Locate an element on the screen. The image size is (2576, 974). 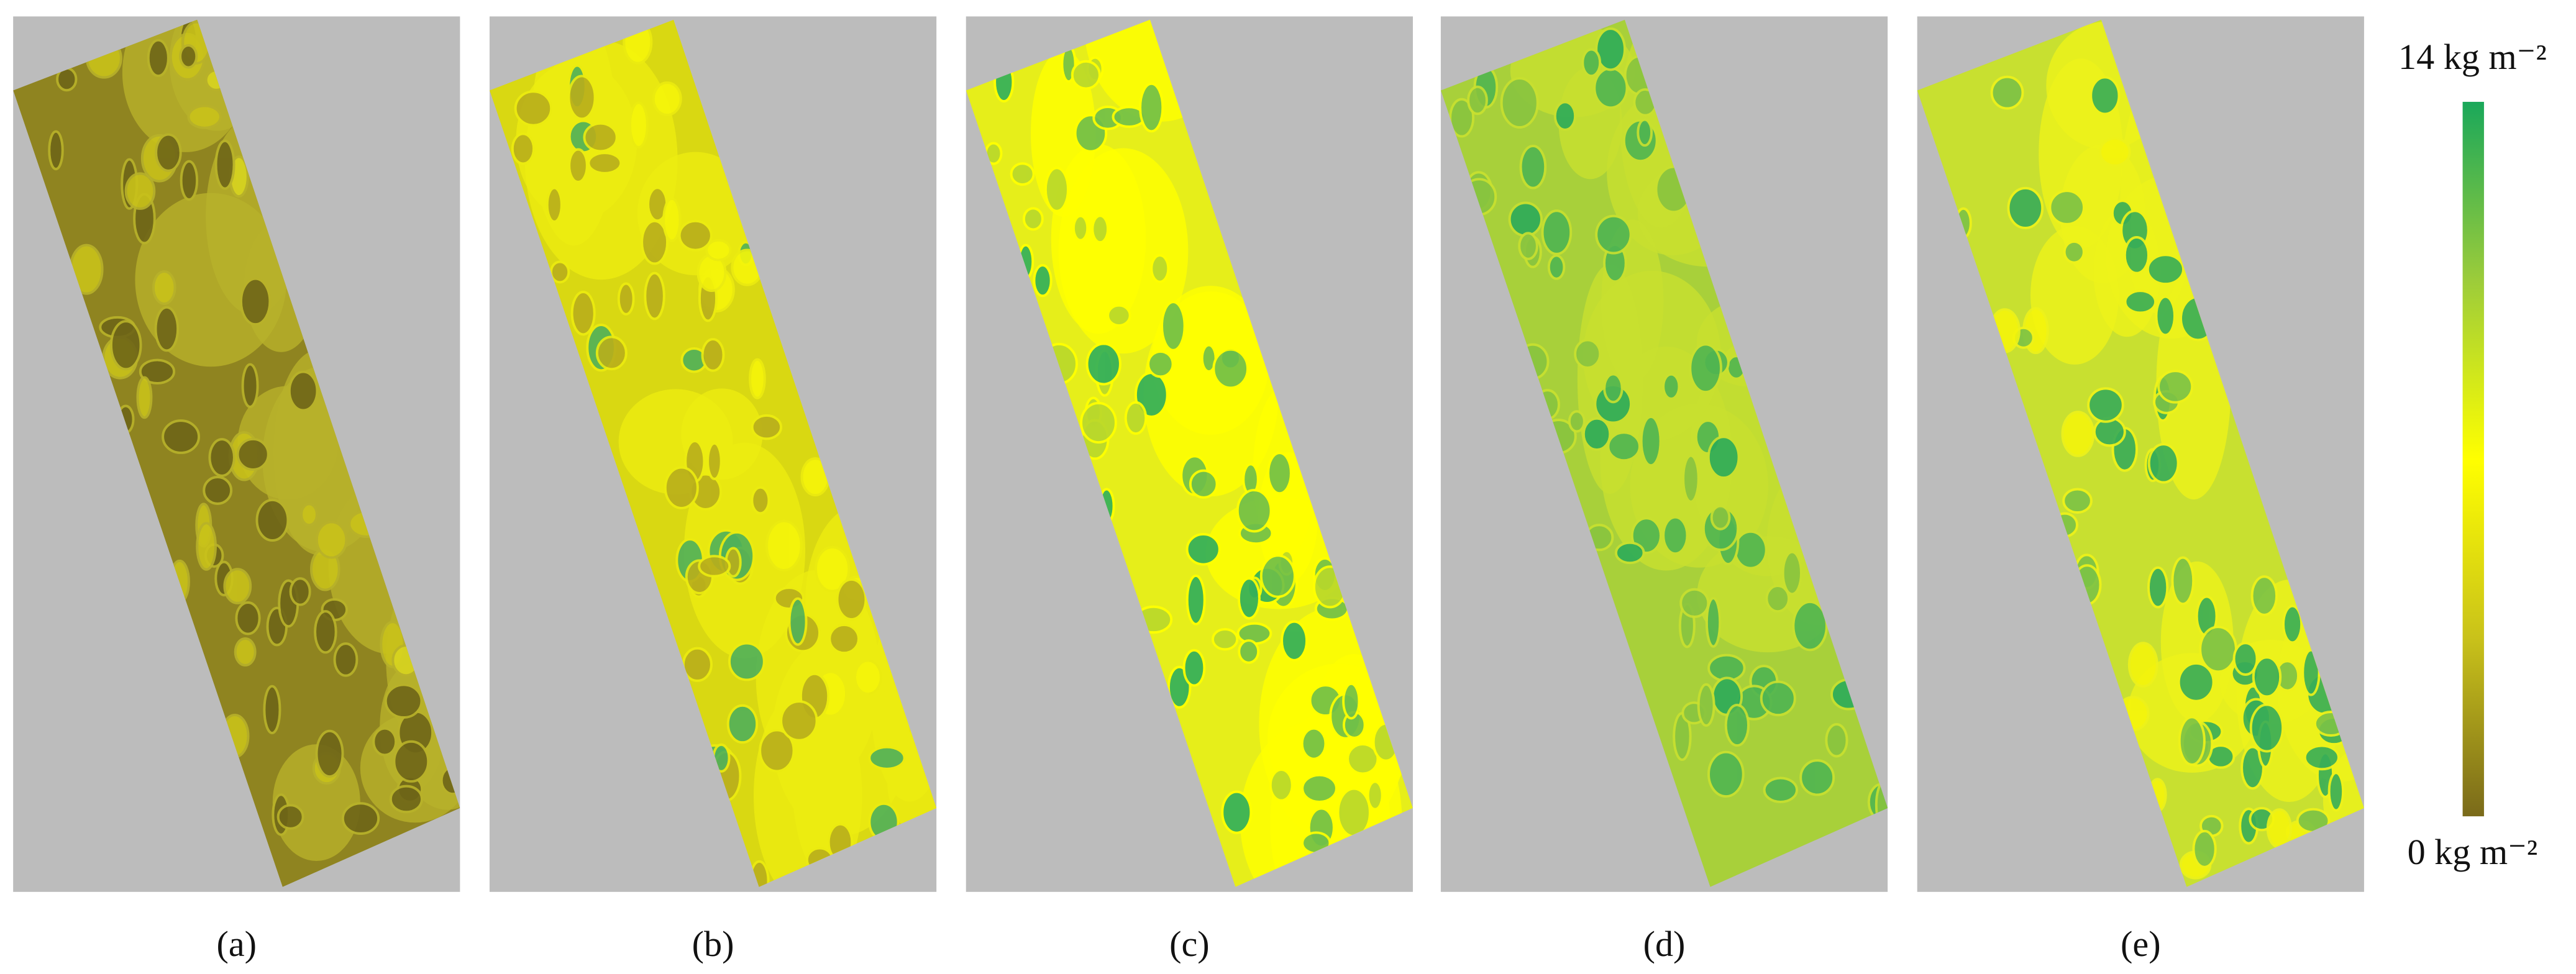
panel-label: (c) is located at coordinates (1189, 944).